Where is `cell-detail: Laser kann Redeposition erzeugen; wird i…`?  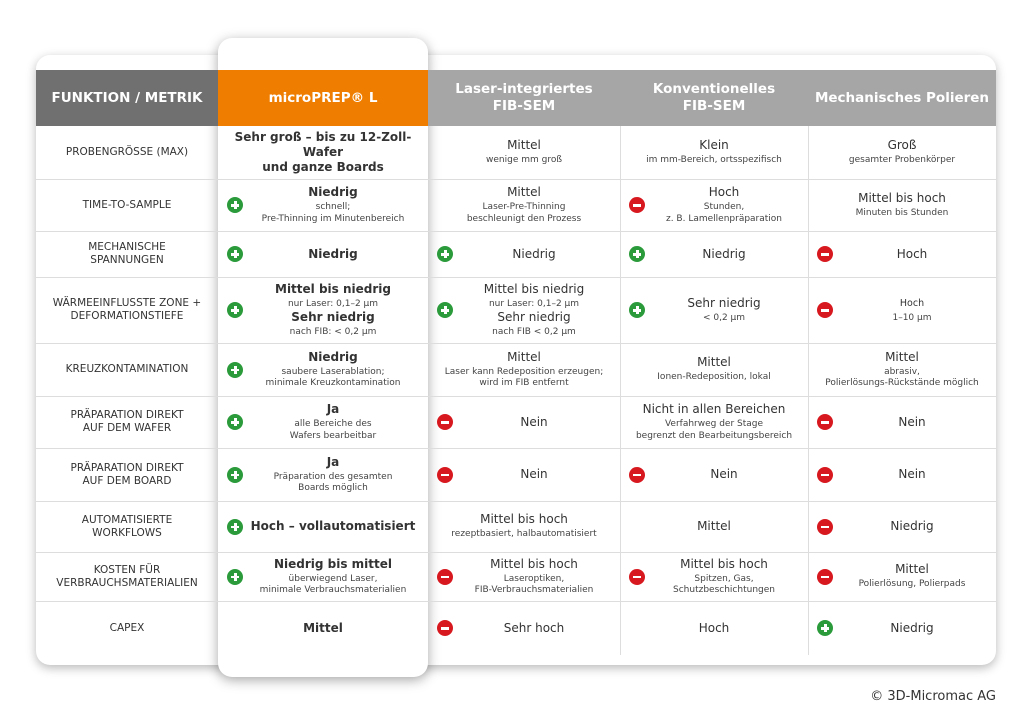 cell-detail: Laser kann Redeposition erzeugen; wird i… is located at coordinates (524, 377).